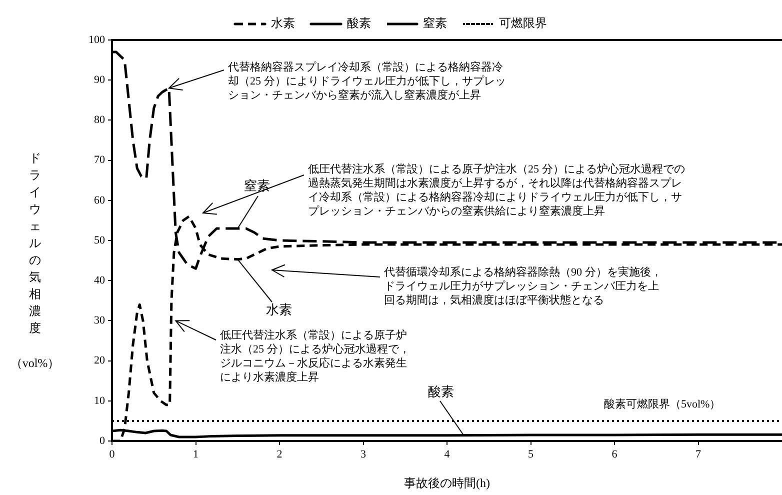 The image size is (782, 495). I want to click on y-tick-label: 70, so click(100, 160).